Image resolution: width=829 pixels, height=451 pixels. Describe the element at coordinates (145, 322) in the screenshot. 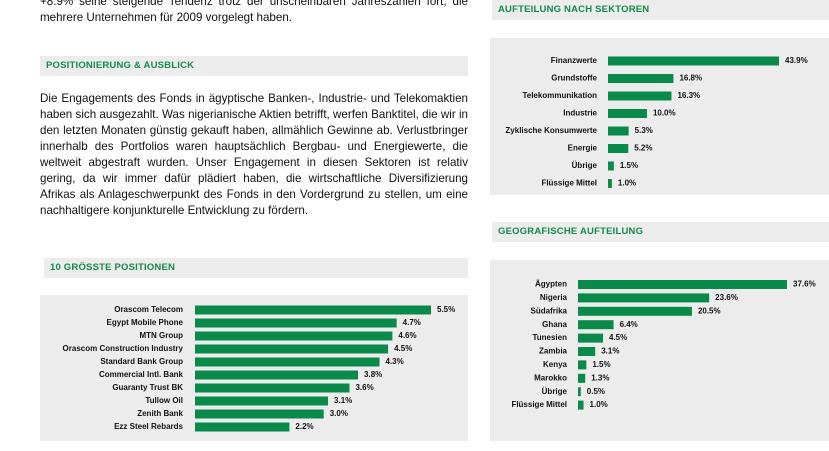

I see `category-label: Egypt Mobile Phone` at that location.